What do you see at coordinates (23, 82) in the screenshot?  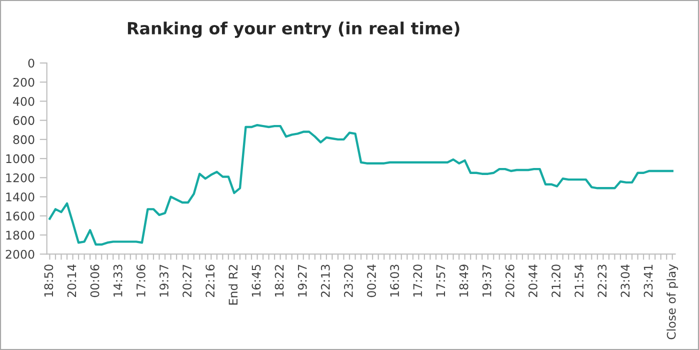 I see `y-tick-label: 200` at bounding box center [23, 82].